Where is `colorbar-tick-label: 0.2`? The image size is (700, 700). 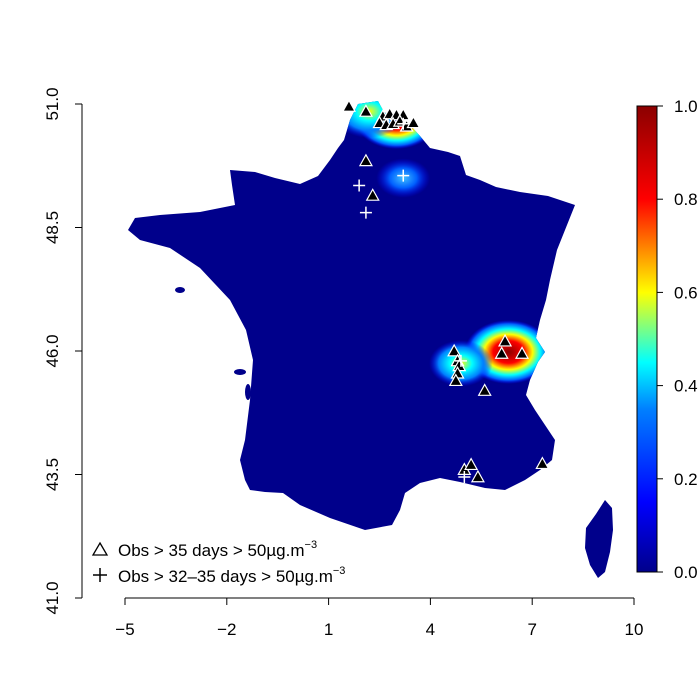
colorbar-tick-label: 0.2 is located at coordinates (686, 479).